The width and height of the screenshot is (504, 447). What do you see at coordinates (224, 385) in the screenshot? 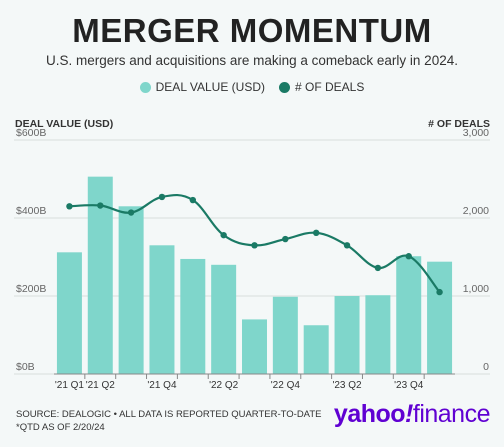
I see `x-tick-label: '22 Q2` at bounding box center [224, 385].